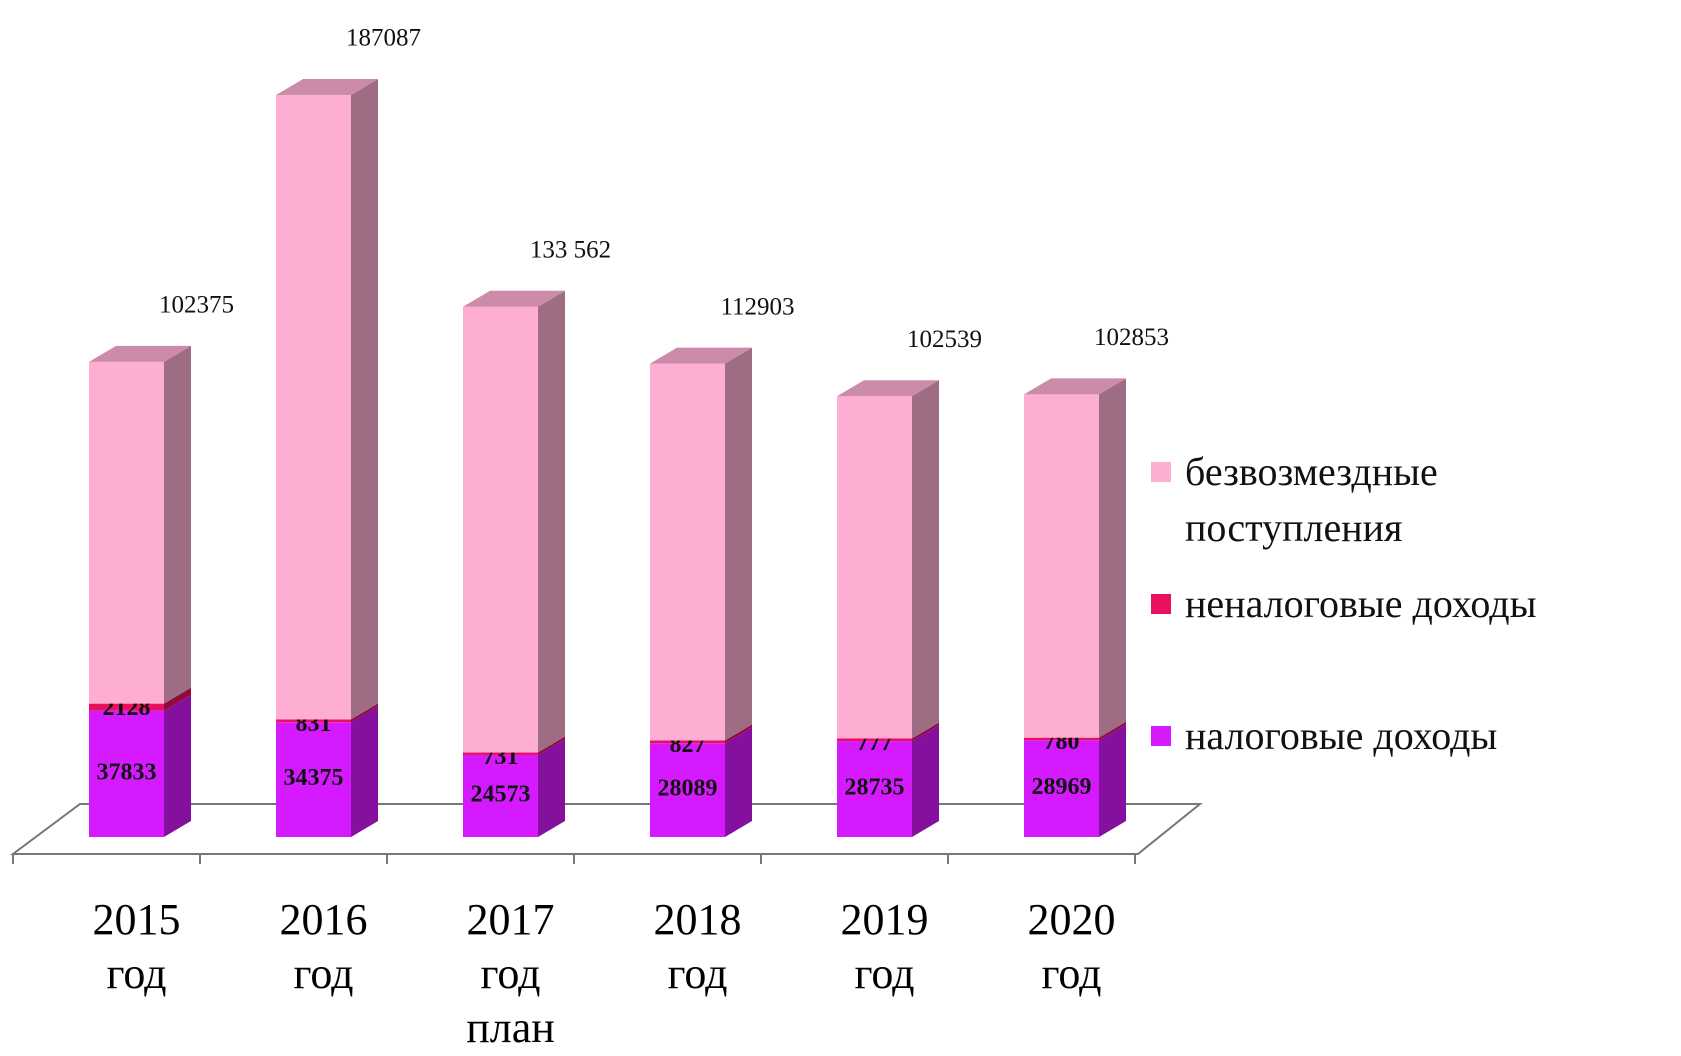 The height and width of the screenshot is (1056, 1681). Describe the element at coordinates (1361, 603) in the screenshot. I see `legend-label: неналоговые доходы` at that location.